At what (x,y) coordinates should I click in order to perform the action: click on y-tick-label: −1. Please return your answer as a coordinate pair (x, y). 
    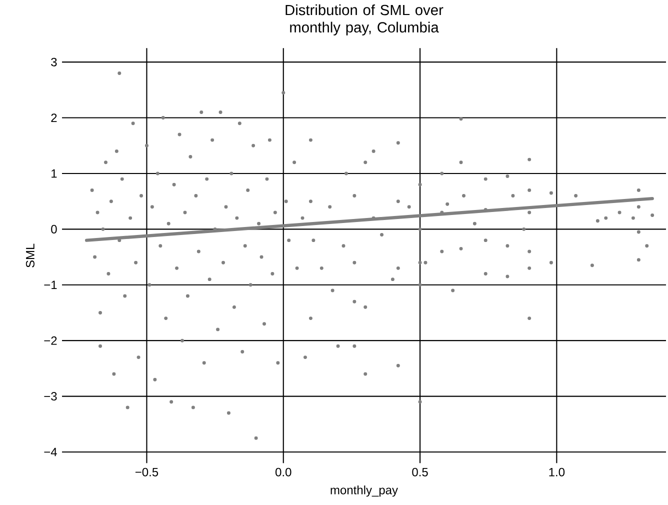
    Looking at the image, I should click on (50, 284).